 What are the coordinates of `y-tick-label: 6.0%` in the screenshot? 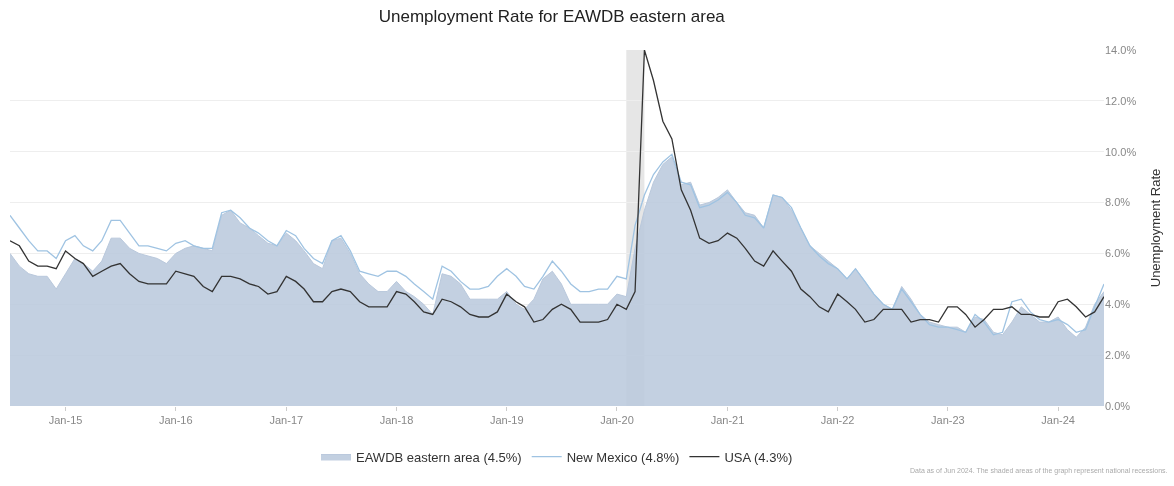 It's located at (1118, 253).